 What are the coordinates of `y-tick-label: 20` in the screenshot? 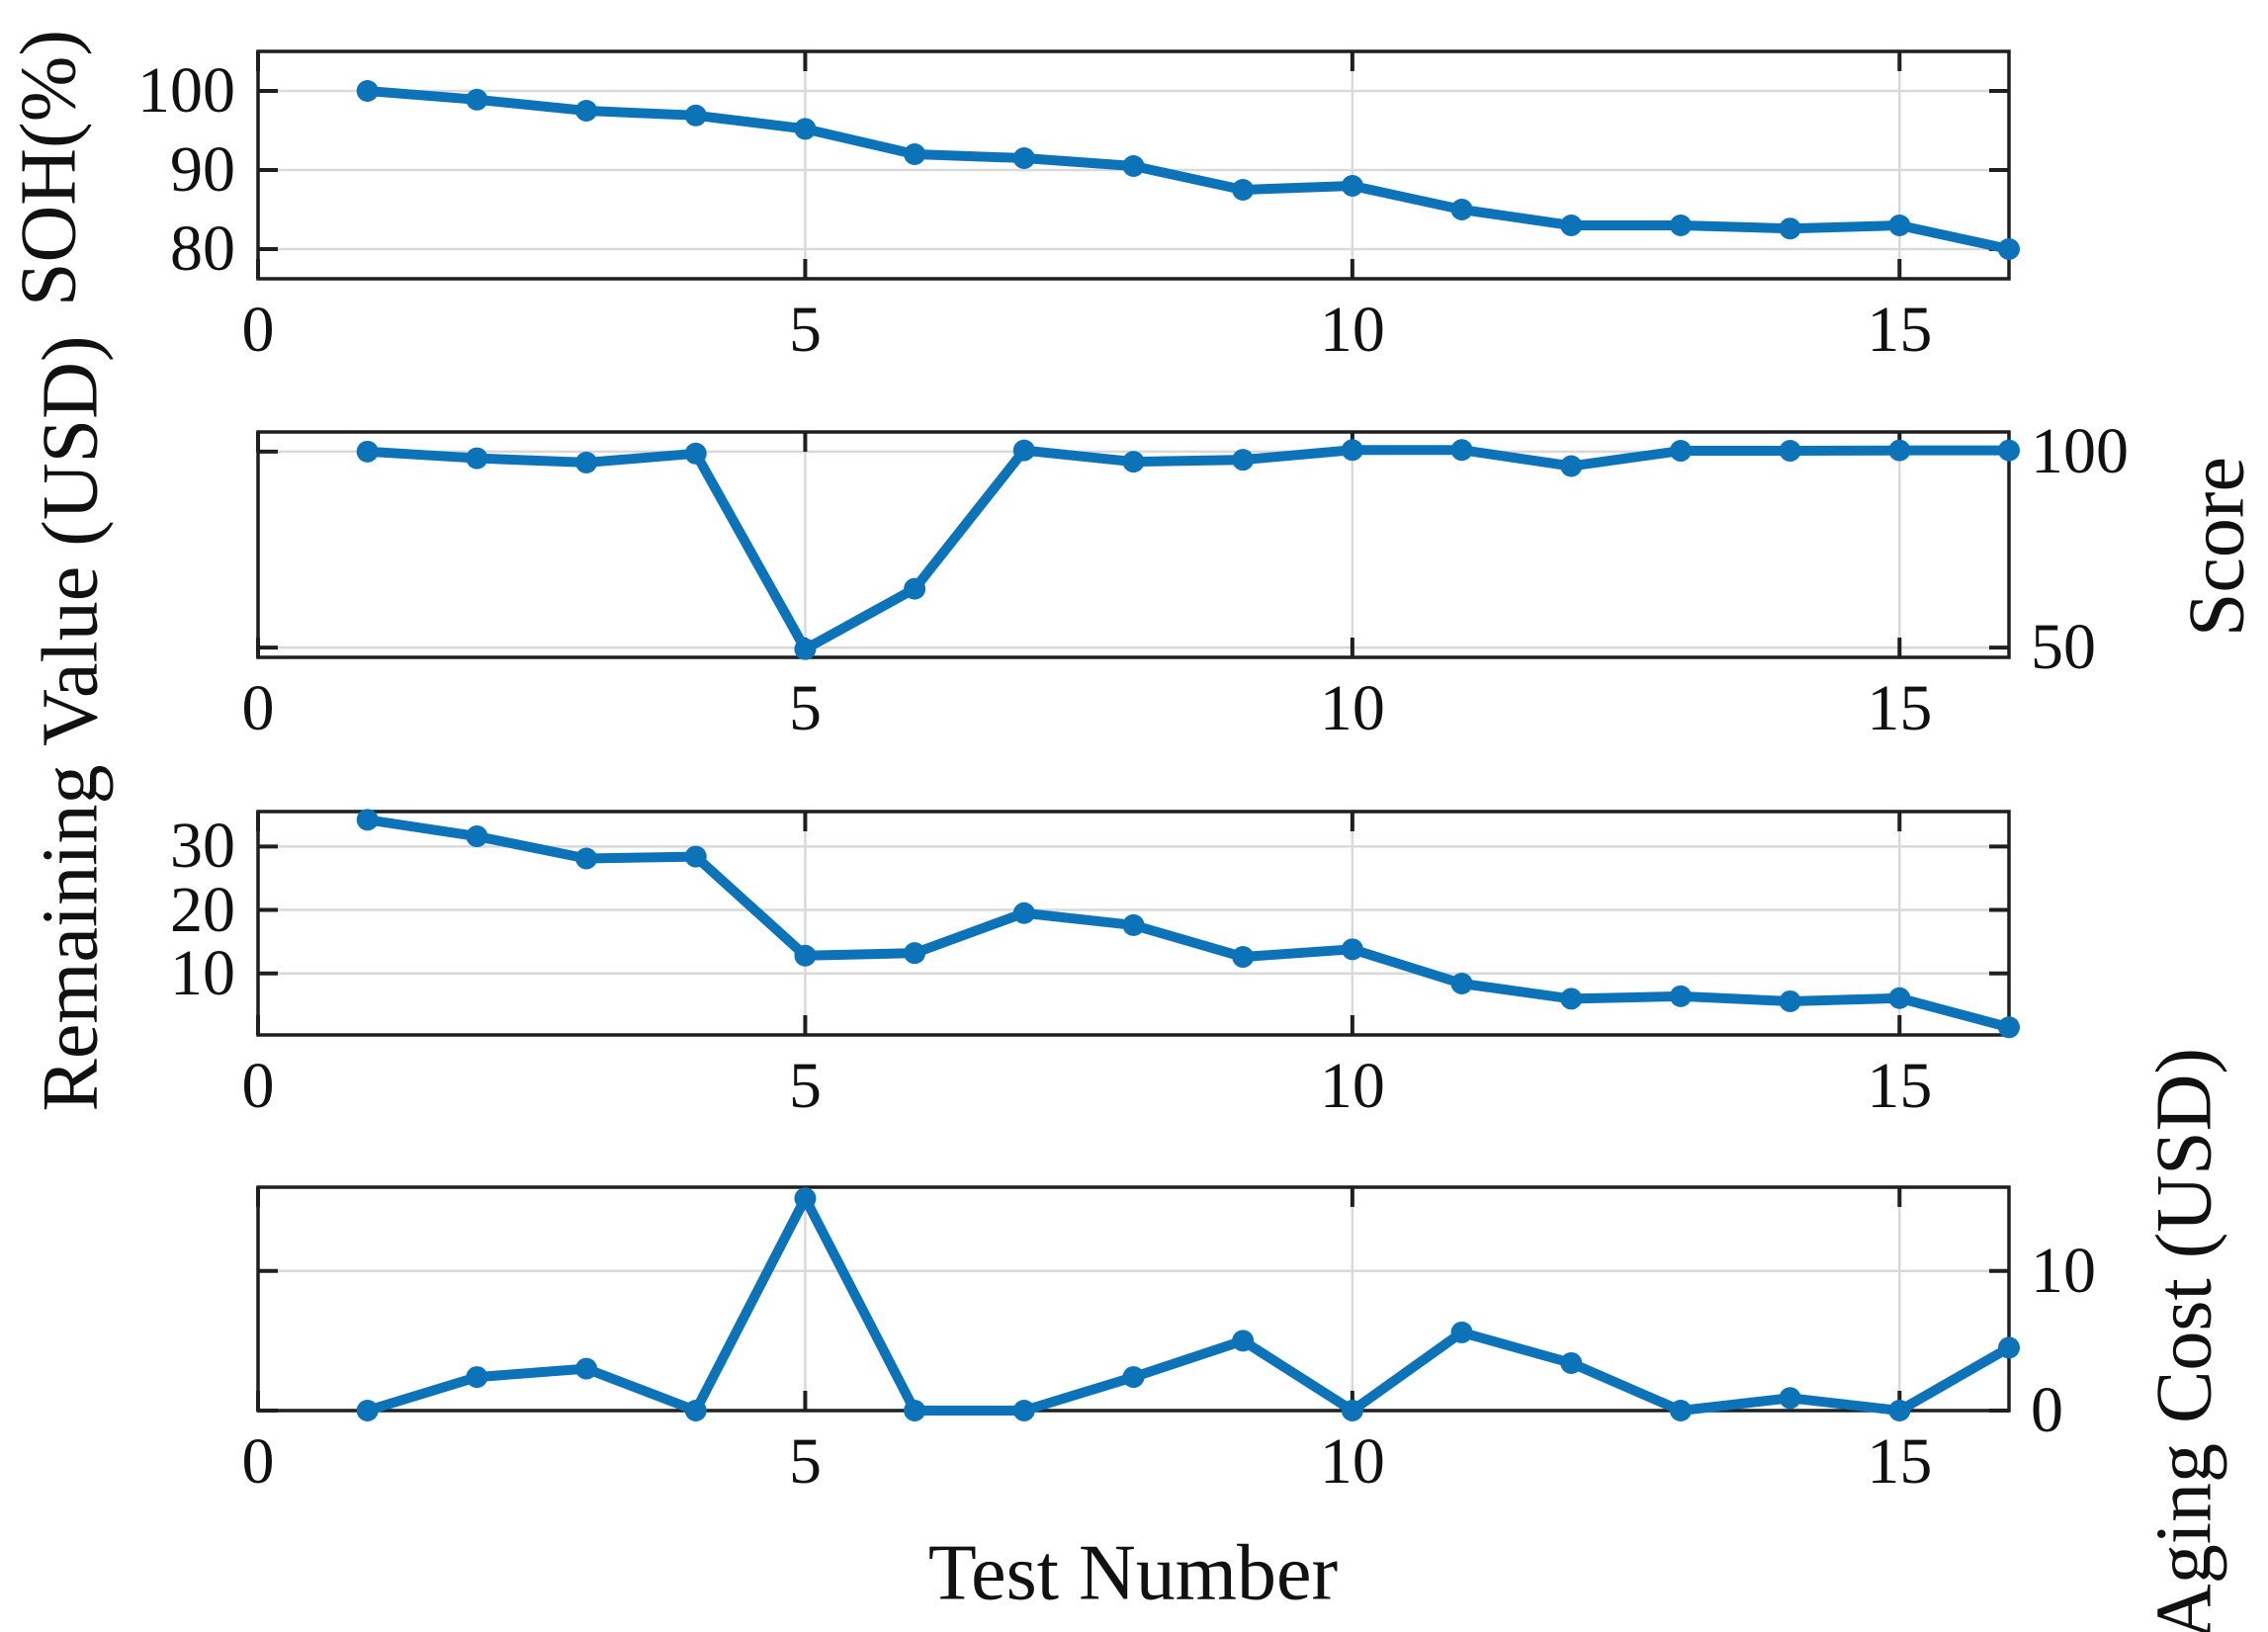 It's located at (203, 909).